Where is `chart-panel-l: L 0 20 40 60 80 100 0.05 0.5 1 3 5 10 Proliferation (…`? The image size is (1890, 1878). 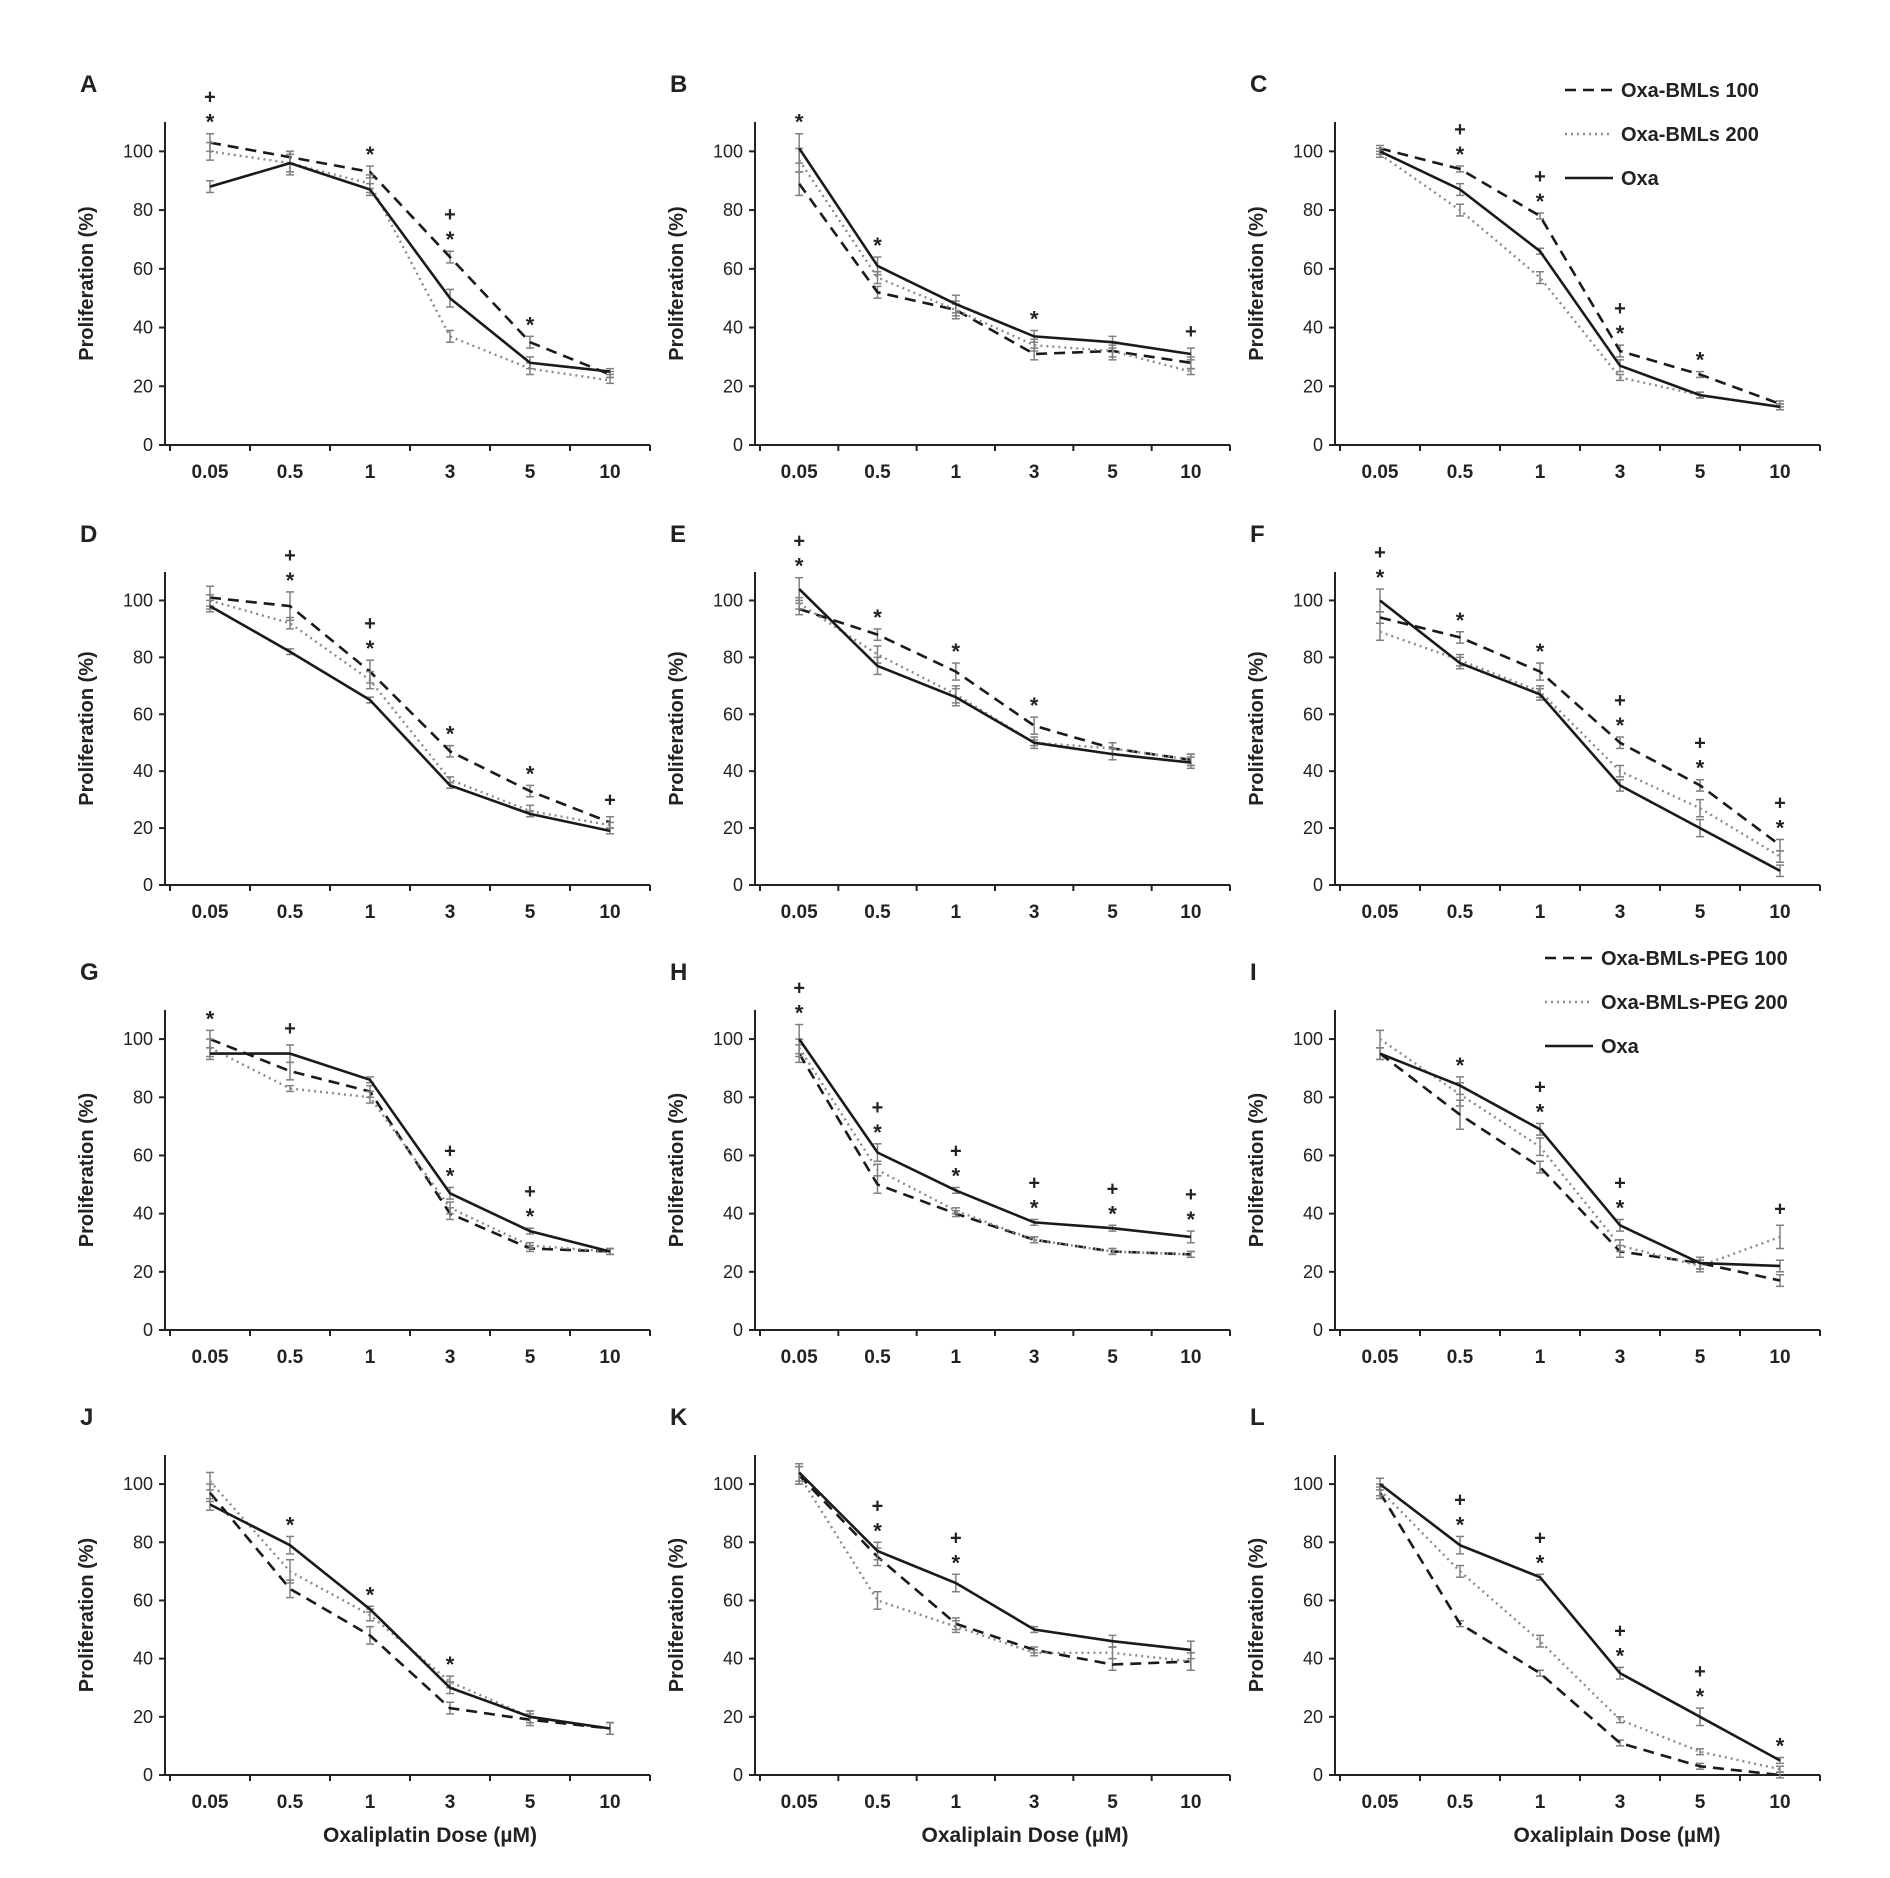
chart-panel-l: L 0 20 40 60 80 100 0.05 0.5 1 3 5 10 Proliferation (… is located at coordinates (1533, 1608).